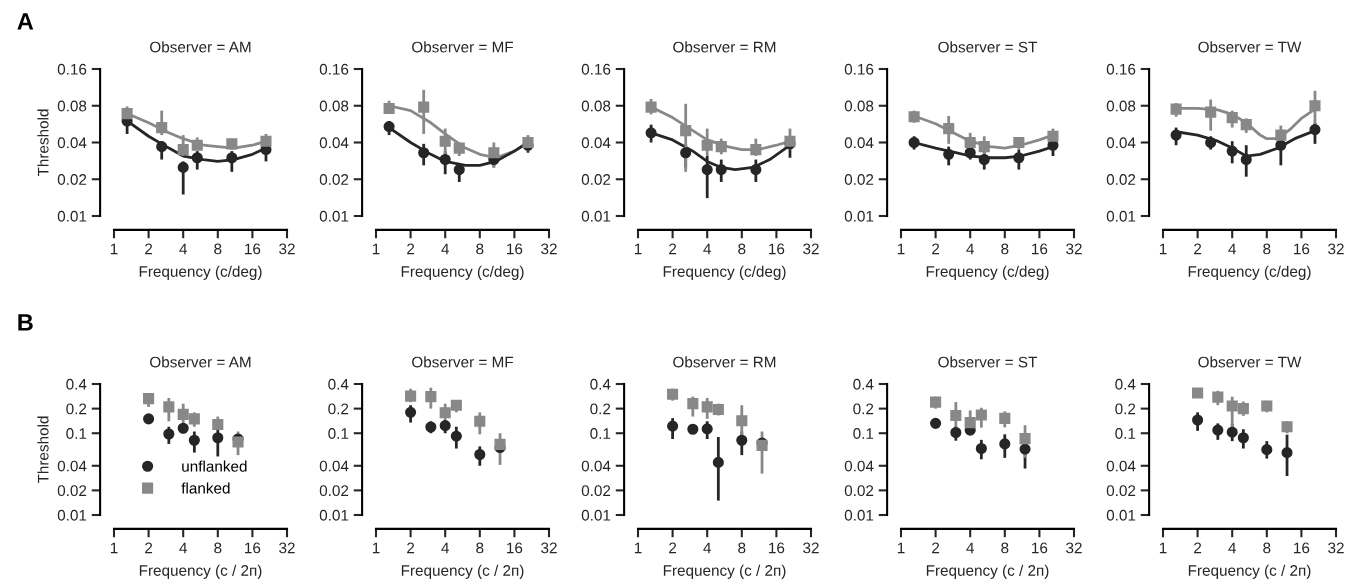  Describe the element at coordinates (1250, 47) in the screenshot. I see `chart-title: Observer = TW` at that location.